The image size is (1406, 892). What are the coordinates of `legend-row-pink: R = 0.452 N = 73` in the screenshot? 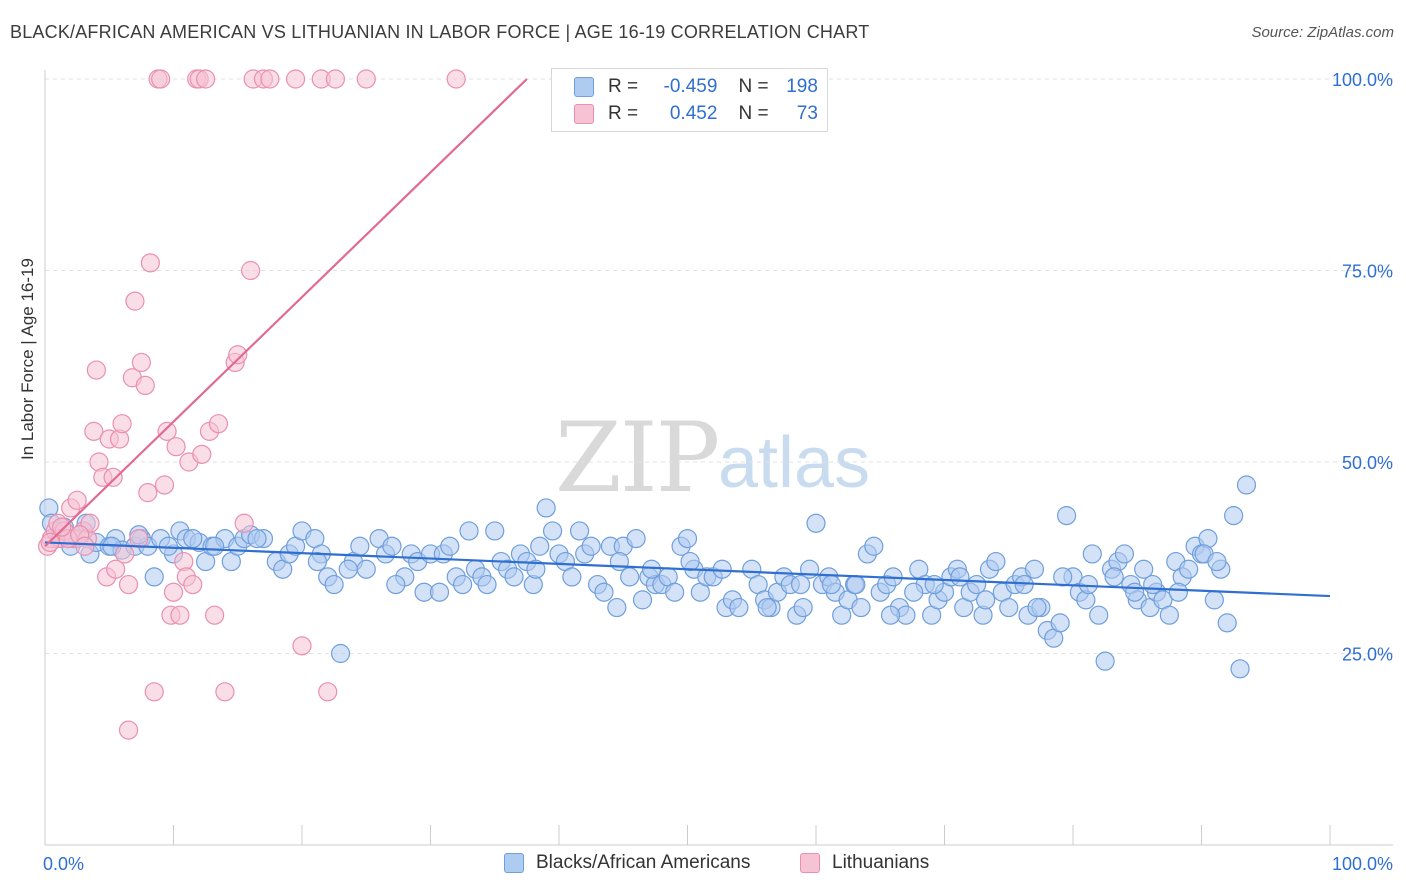 It's located at (696, 114).